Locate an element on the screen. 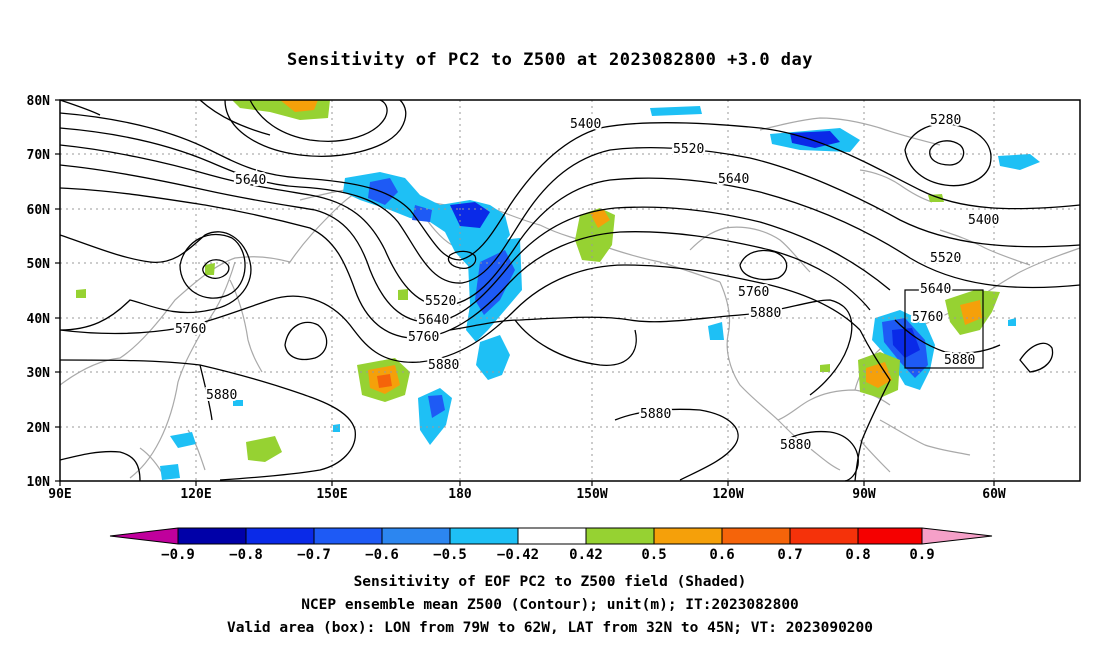 This screenshot has height=650, width=1100. lon-tick-label: 120E is located at coordinates (195, 494).